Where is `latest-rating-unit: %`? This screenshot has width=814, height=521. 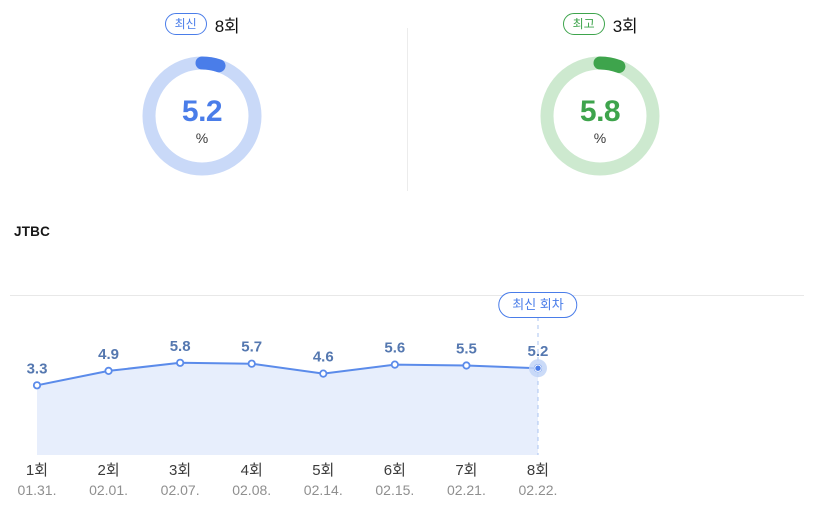 latest-rating-unit: % is located at coordinates (202, 138).